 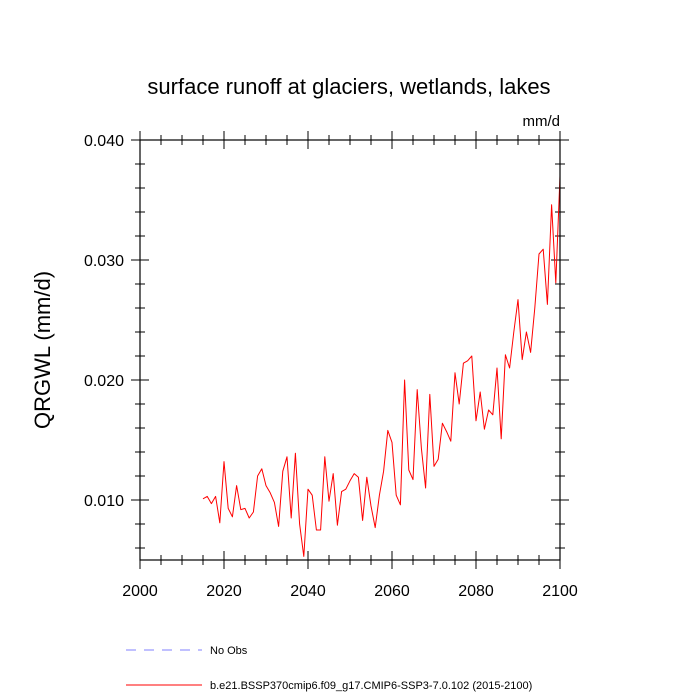 What do you see at coordinates (104, 381) in the screenshot?
I see `y-tick-label: 0.020` at bounding box center [104, 381].